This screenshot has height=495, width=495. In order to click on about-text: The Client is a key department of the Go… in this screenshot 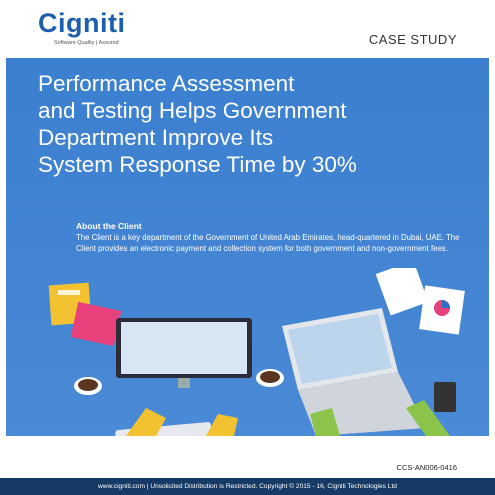, I will do `click(268, 243)`.